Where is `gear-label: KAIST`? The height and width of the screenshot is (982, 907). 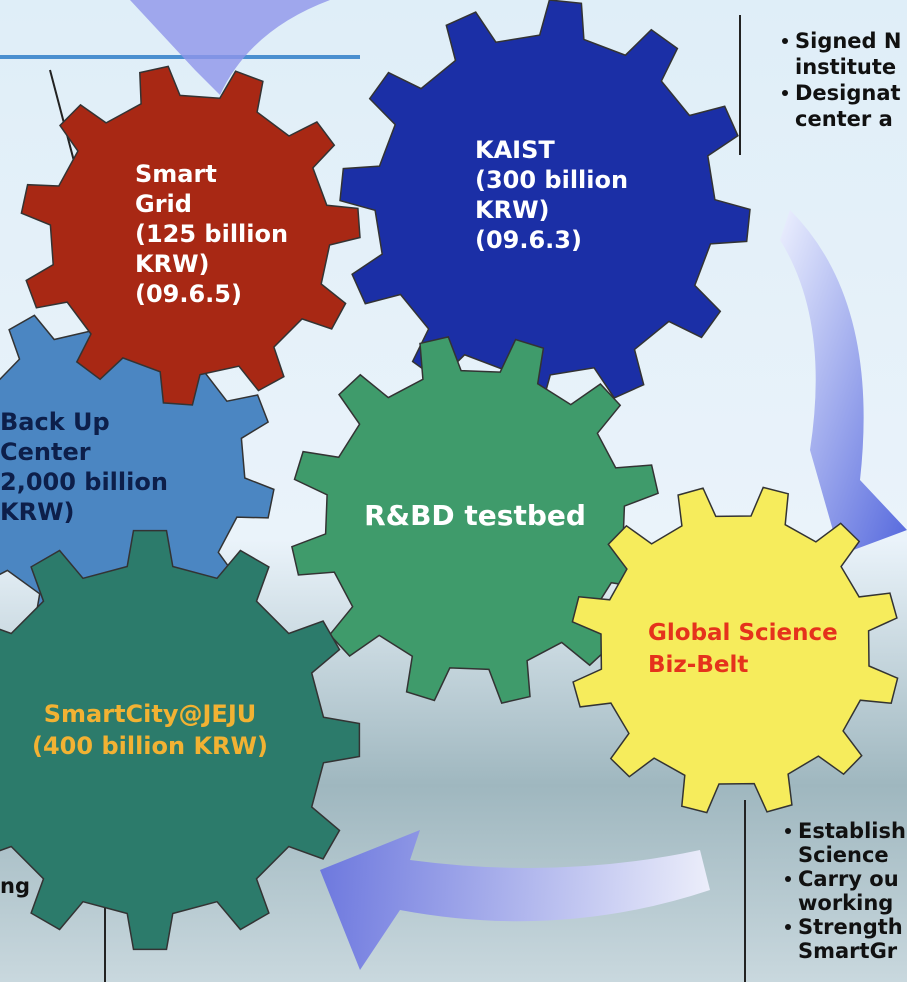
gear-label: KAIST is located at coordinates (515, 150).